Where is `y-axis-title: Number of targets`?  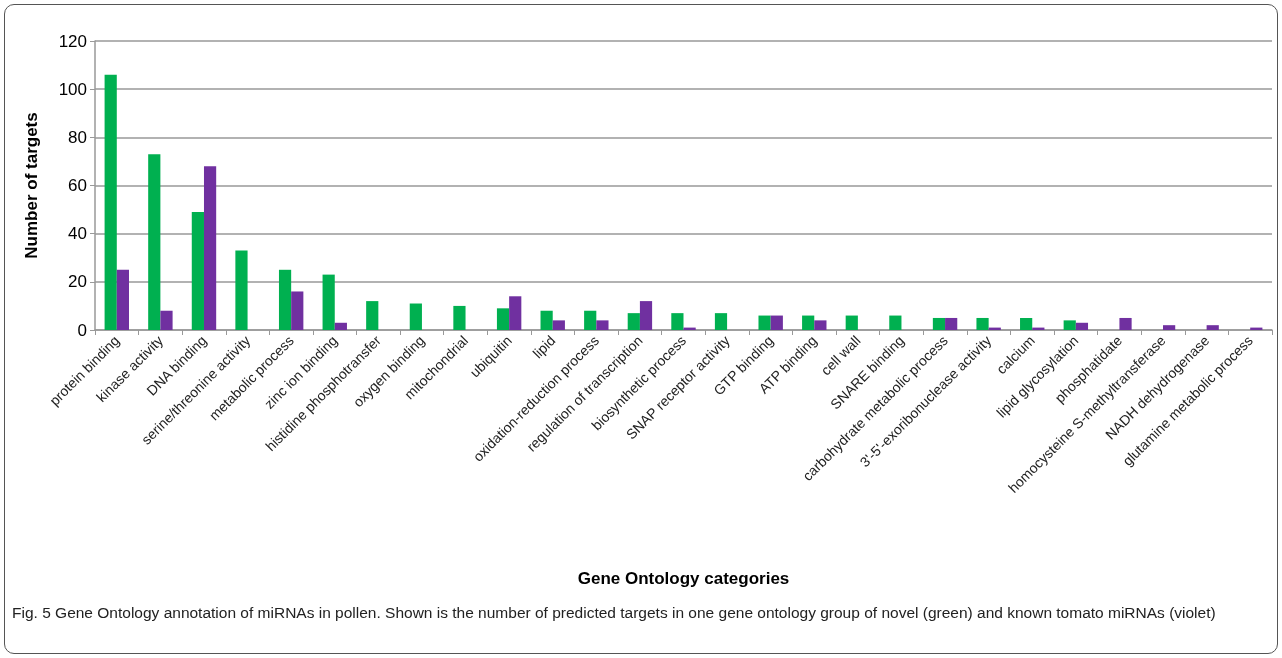 y-axis-title: Number of targets is located at coordinates (31, 185).